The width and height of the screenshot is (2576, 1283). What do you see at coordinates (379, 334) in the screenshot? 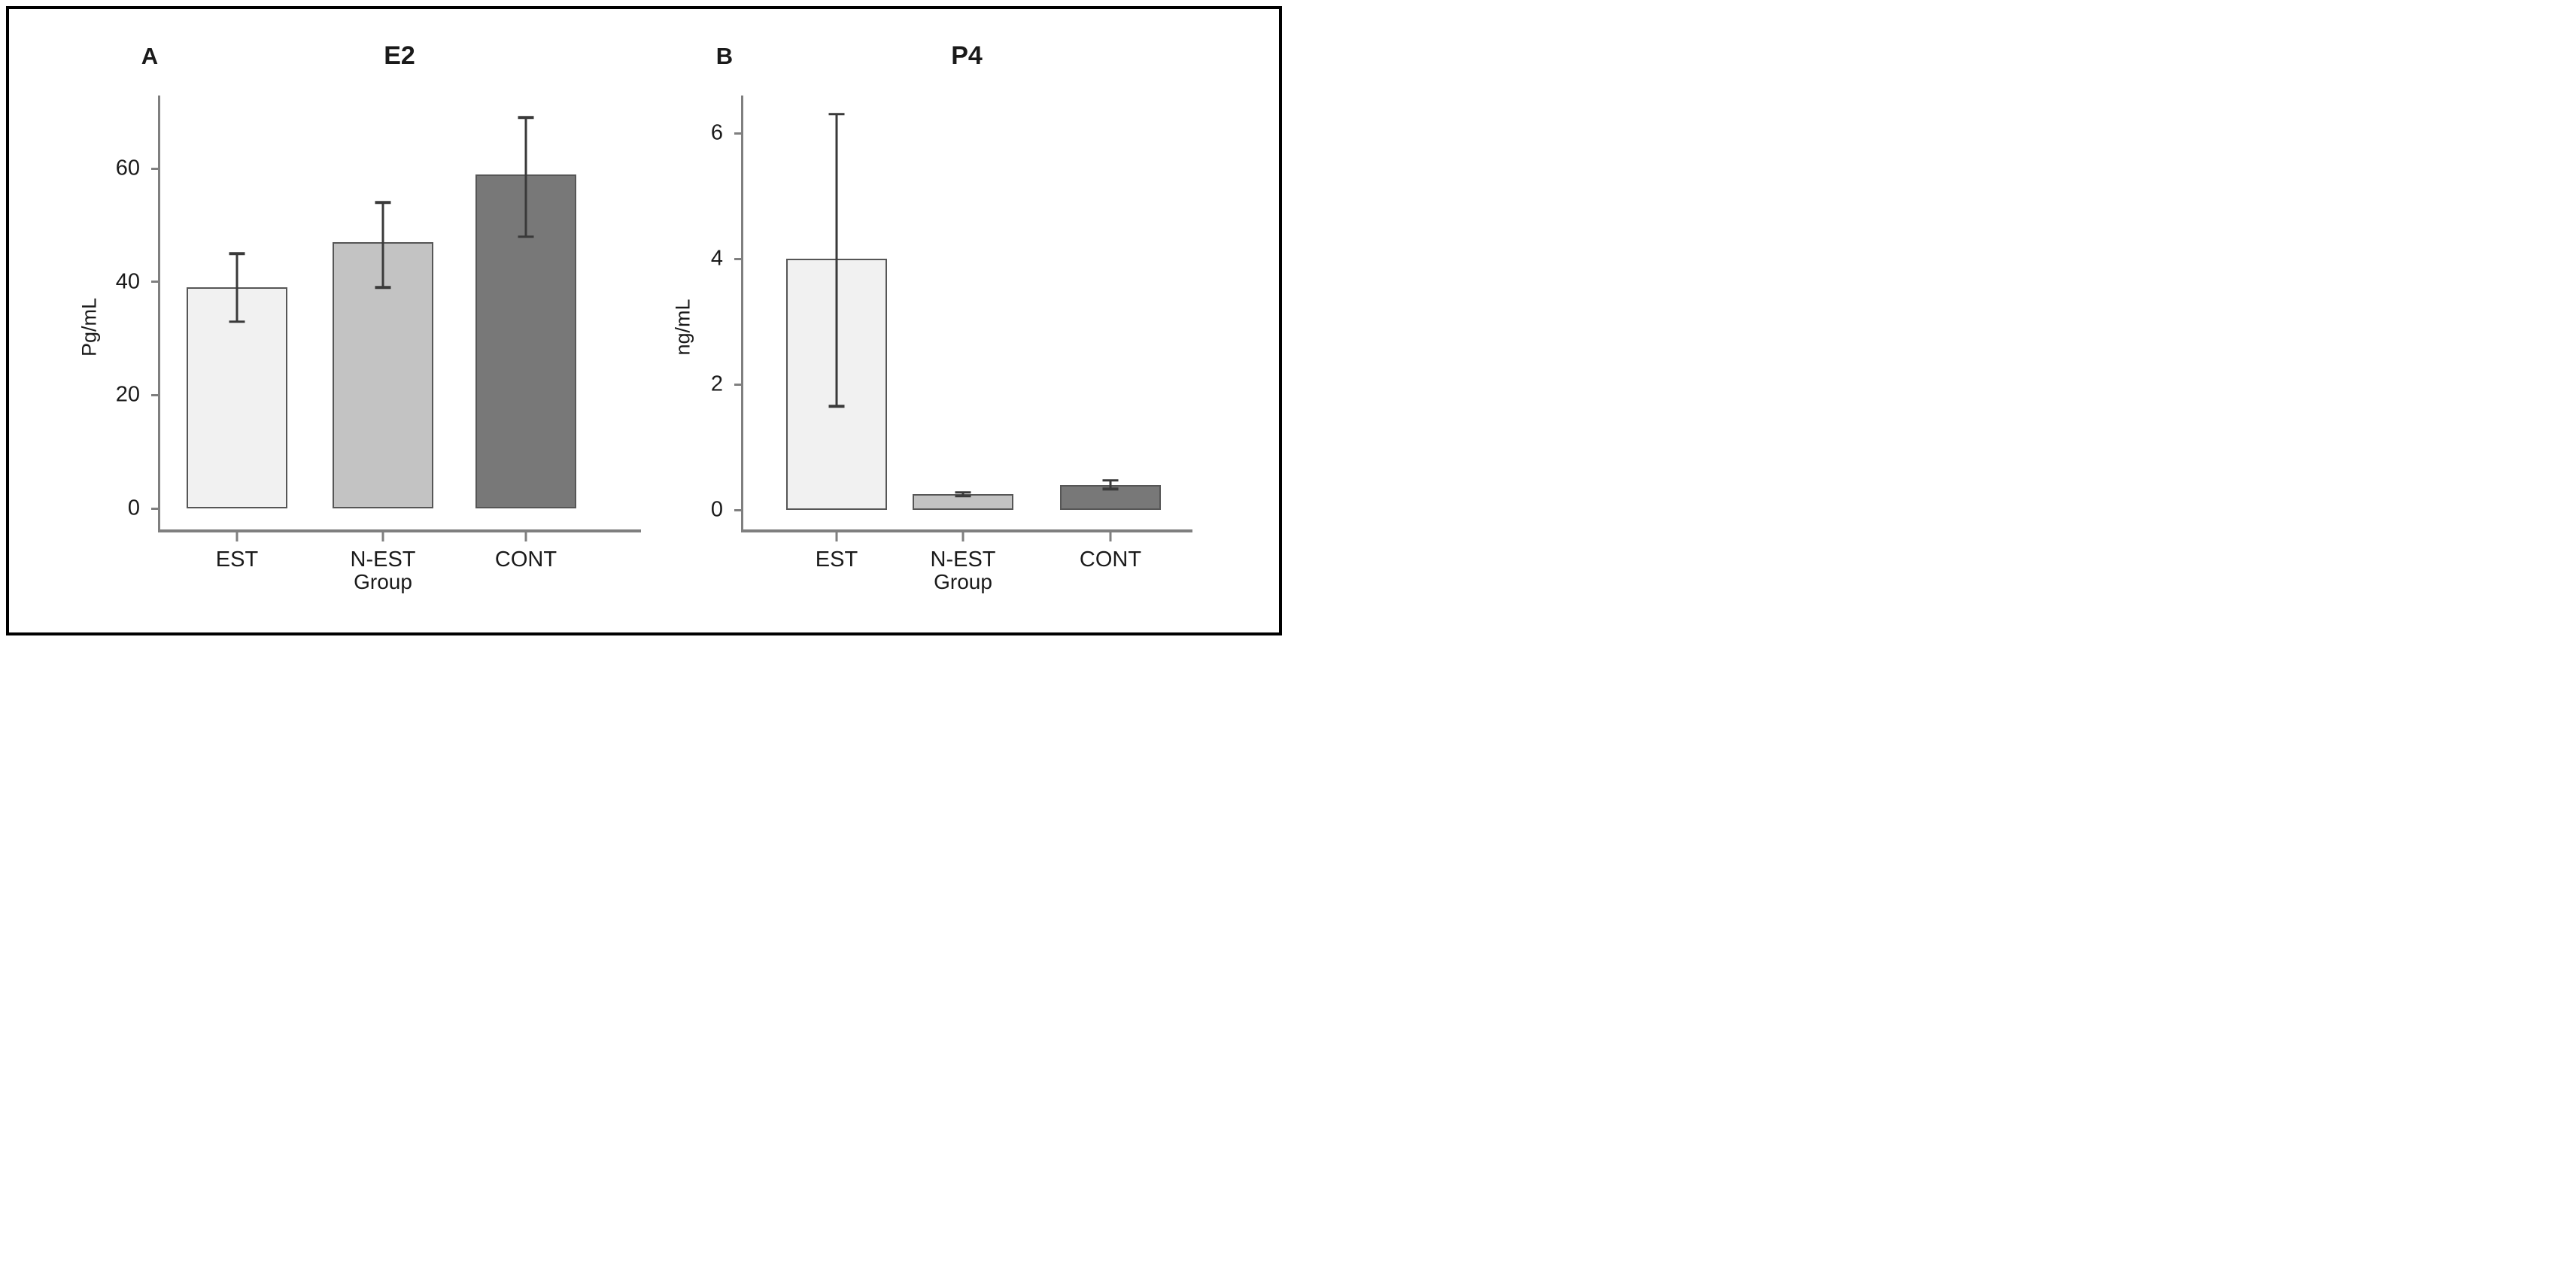
I see `panel-a-plot-area: 0 20 40 60 EST N-EST CONT` at bounding box center [379, 334].